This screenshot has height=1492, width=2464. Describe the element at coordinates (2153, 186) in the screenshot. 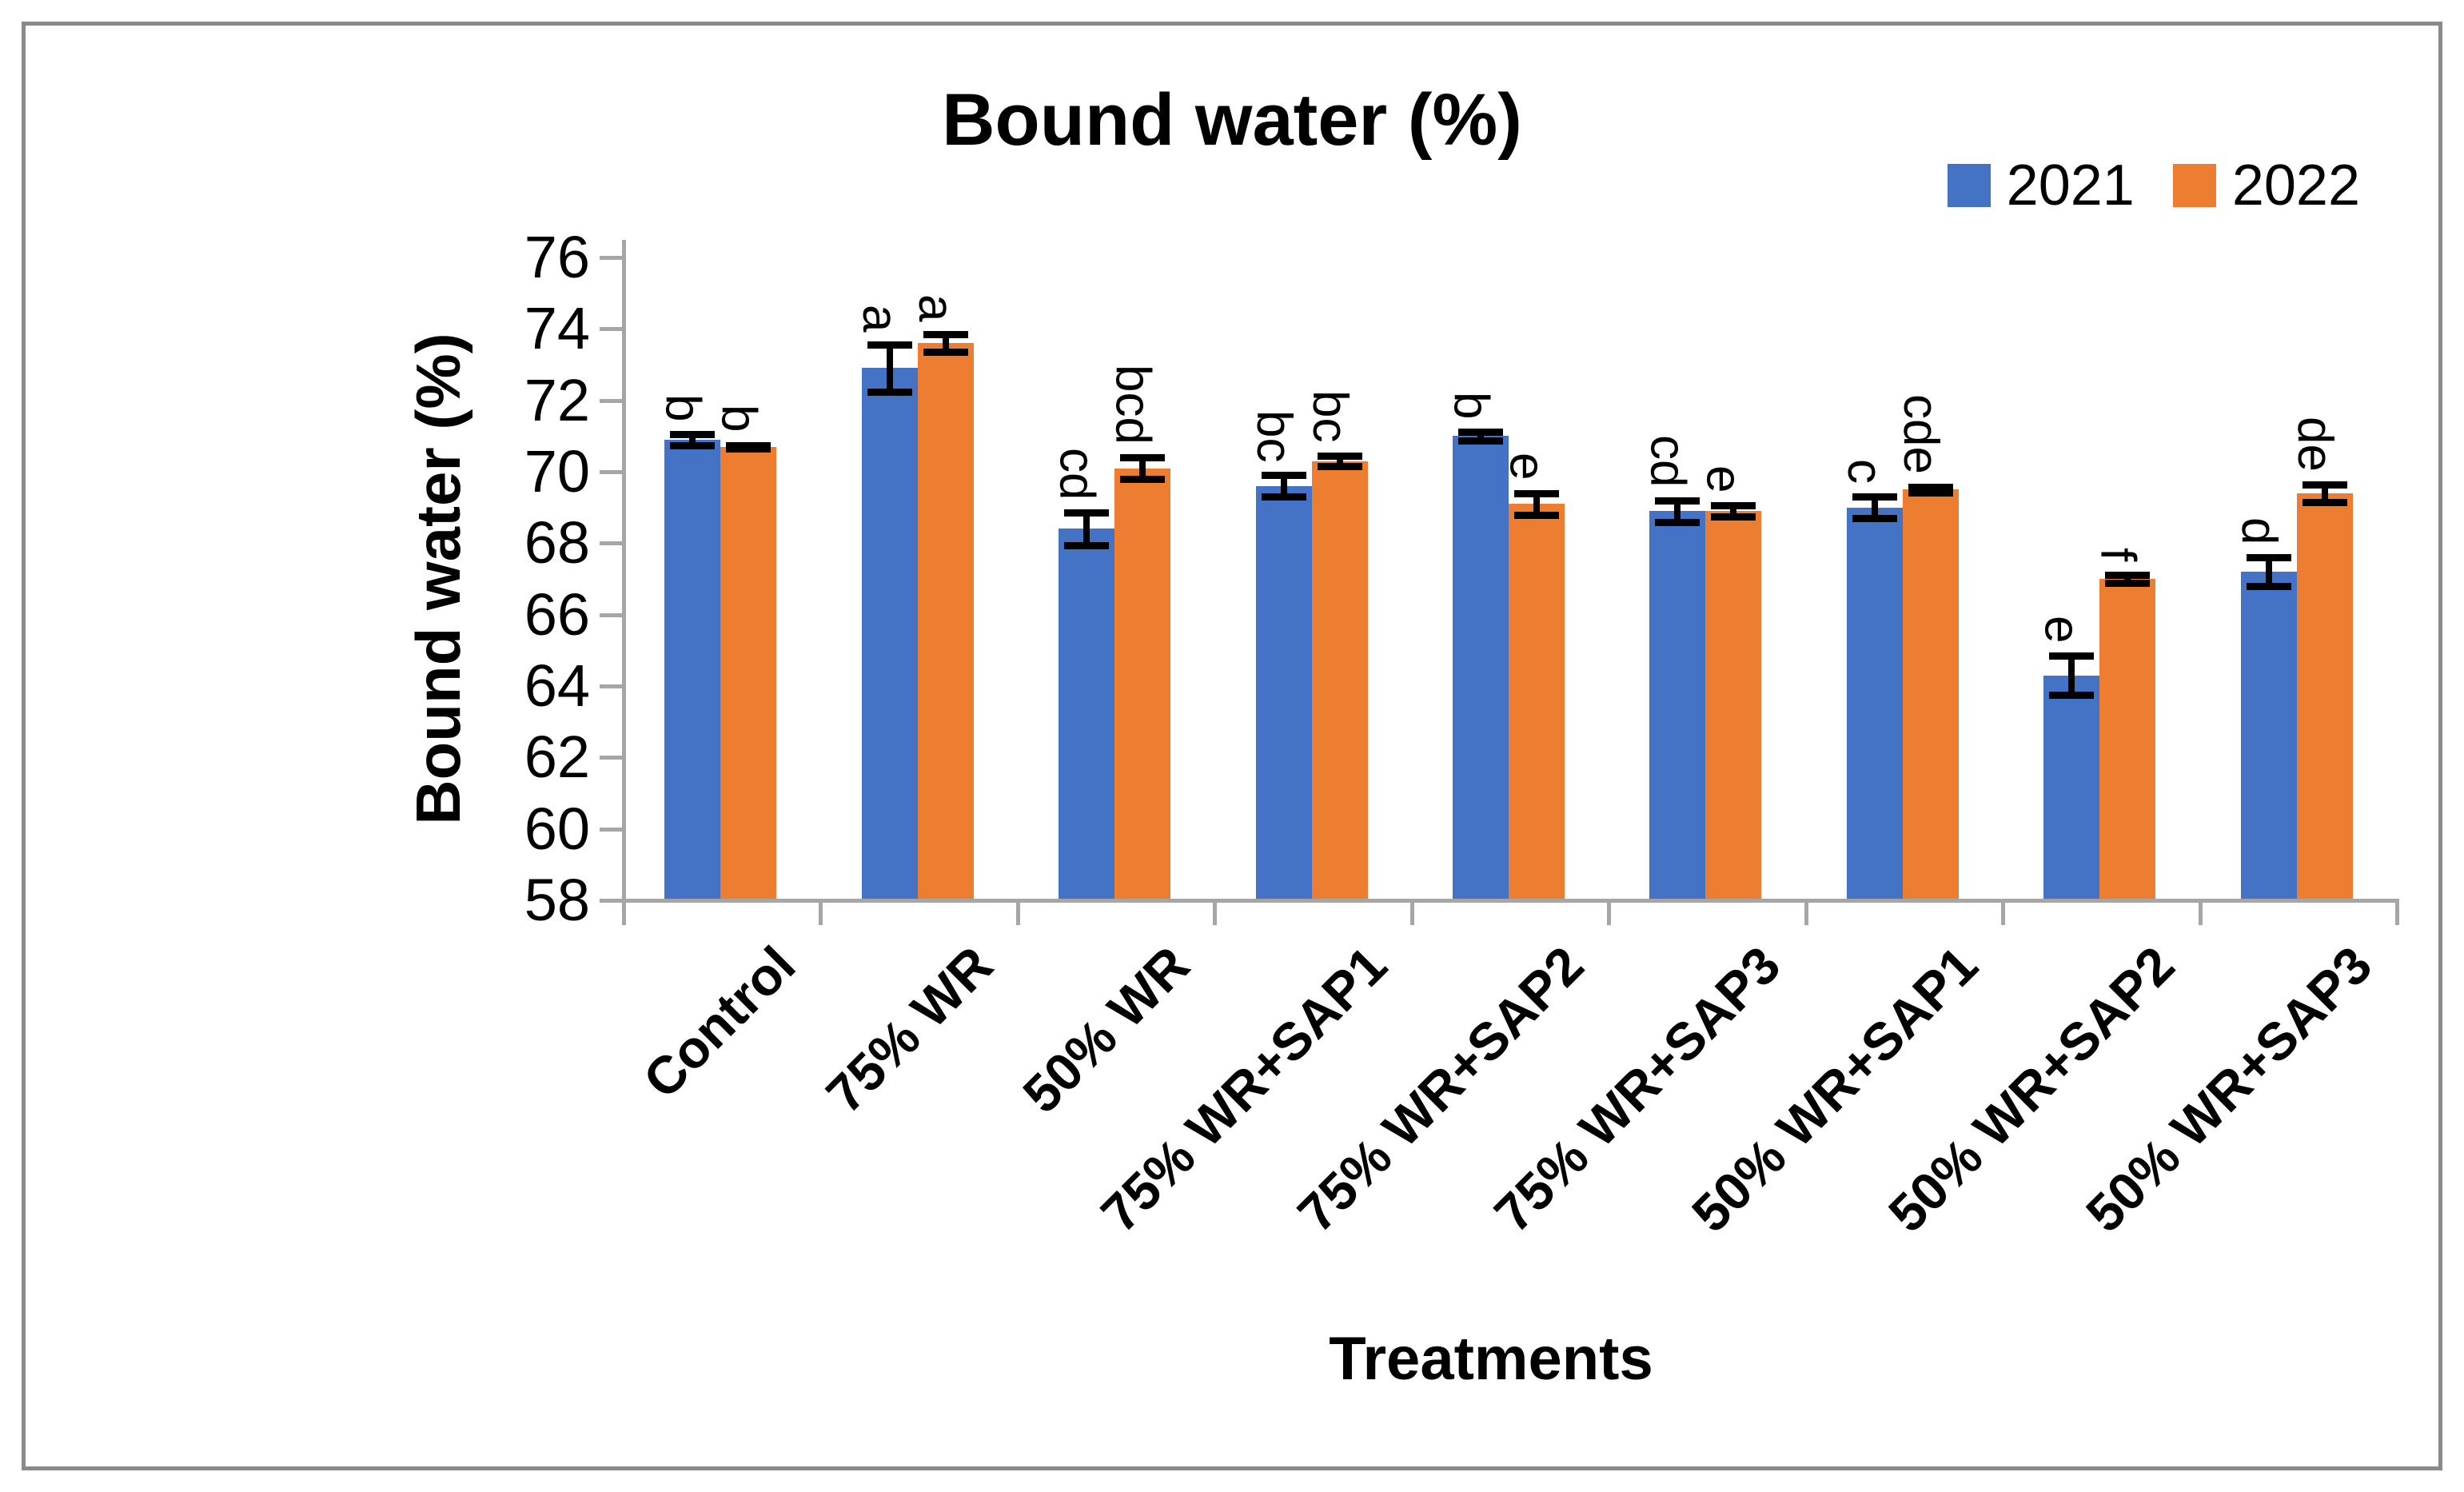

I see `legend: 2021 2022` at that location.